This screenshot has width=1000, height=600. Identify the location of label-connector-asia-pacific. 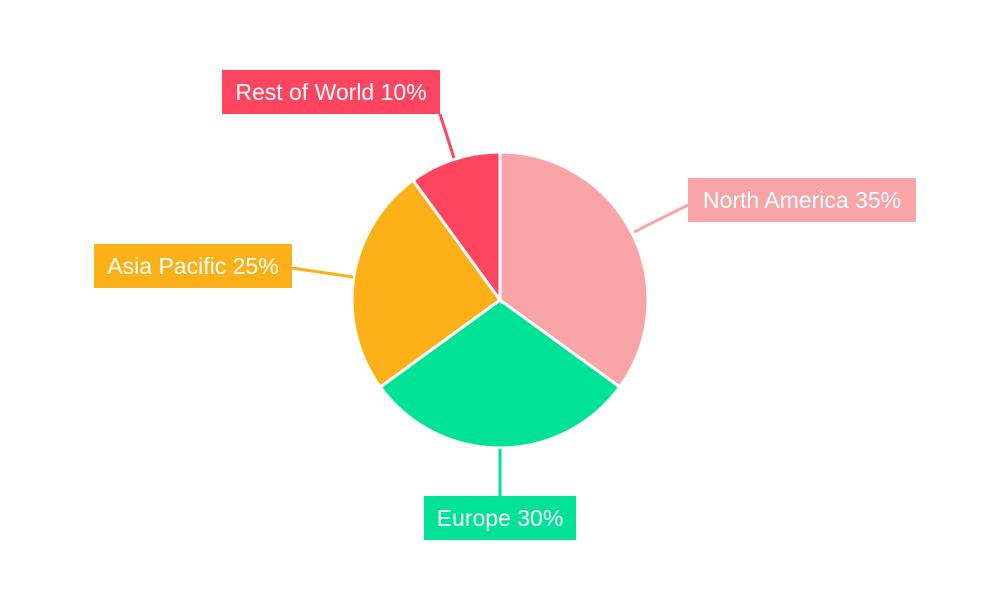
(322, 272).